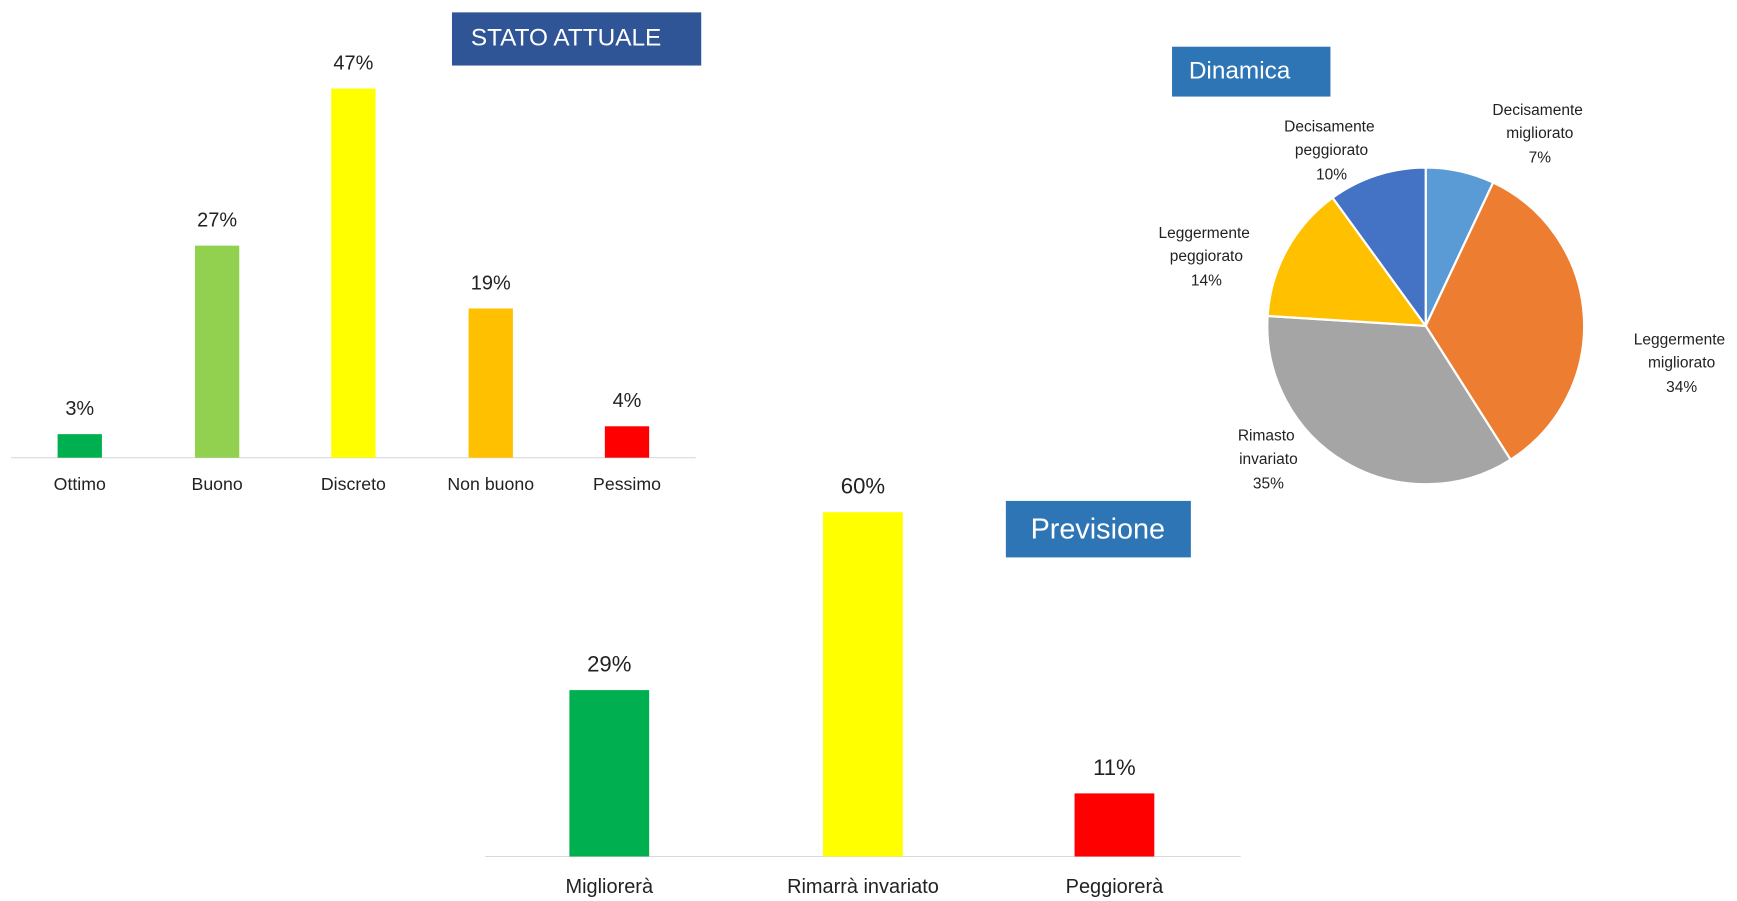  I want to click on value-label: 19%, so click(491, 283).